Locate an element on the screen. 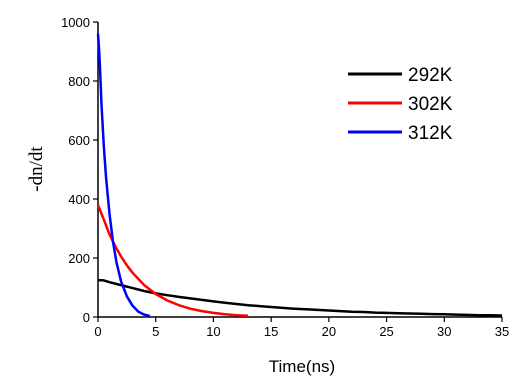 This screenshot has height=381, width=511. x-tick-label: 5 is located at coordinates (155, 331).